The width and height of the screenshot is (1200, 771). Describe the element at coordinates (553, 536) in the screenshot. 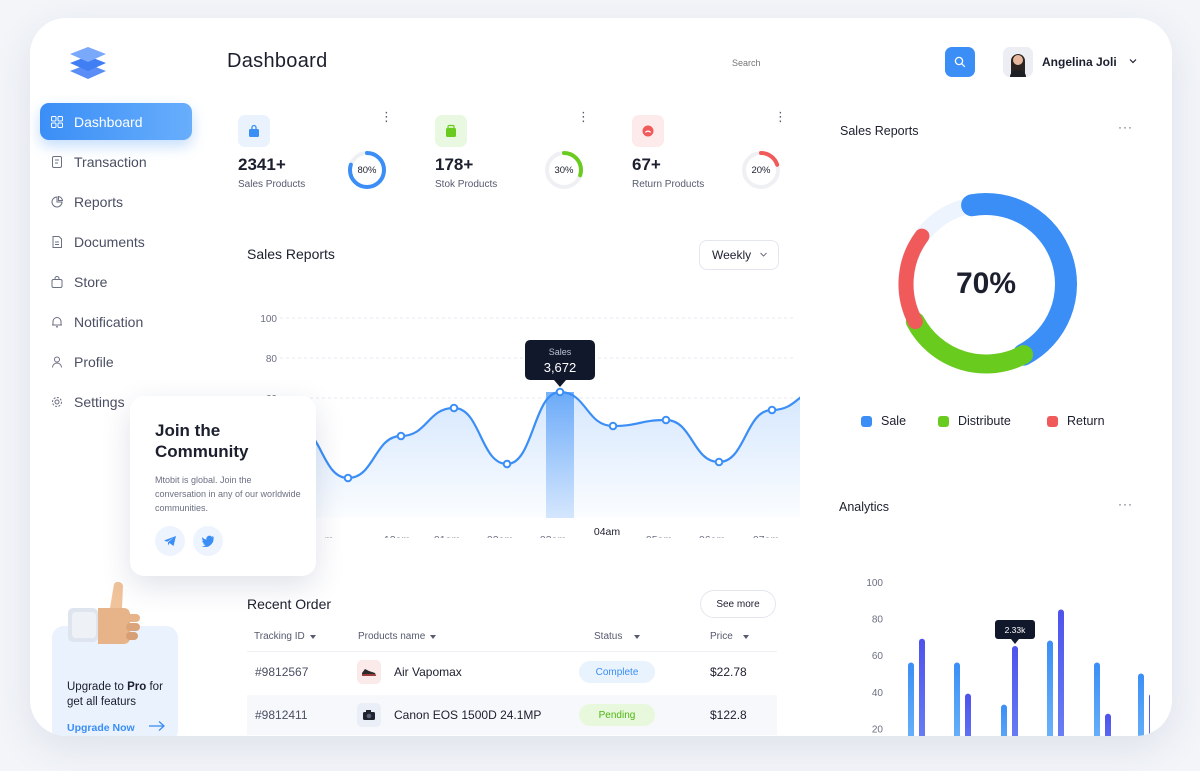

I see `x-tick-label: 03am` at that location.